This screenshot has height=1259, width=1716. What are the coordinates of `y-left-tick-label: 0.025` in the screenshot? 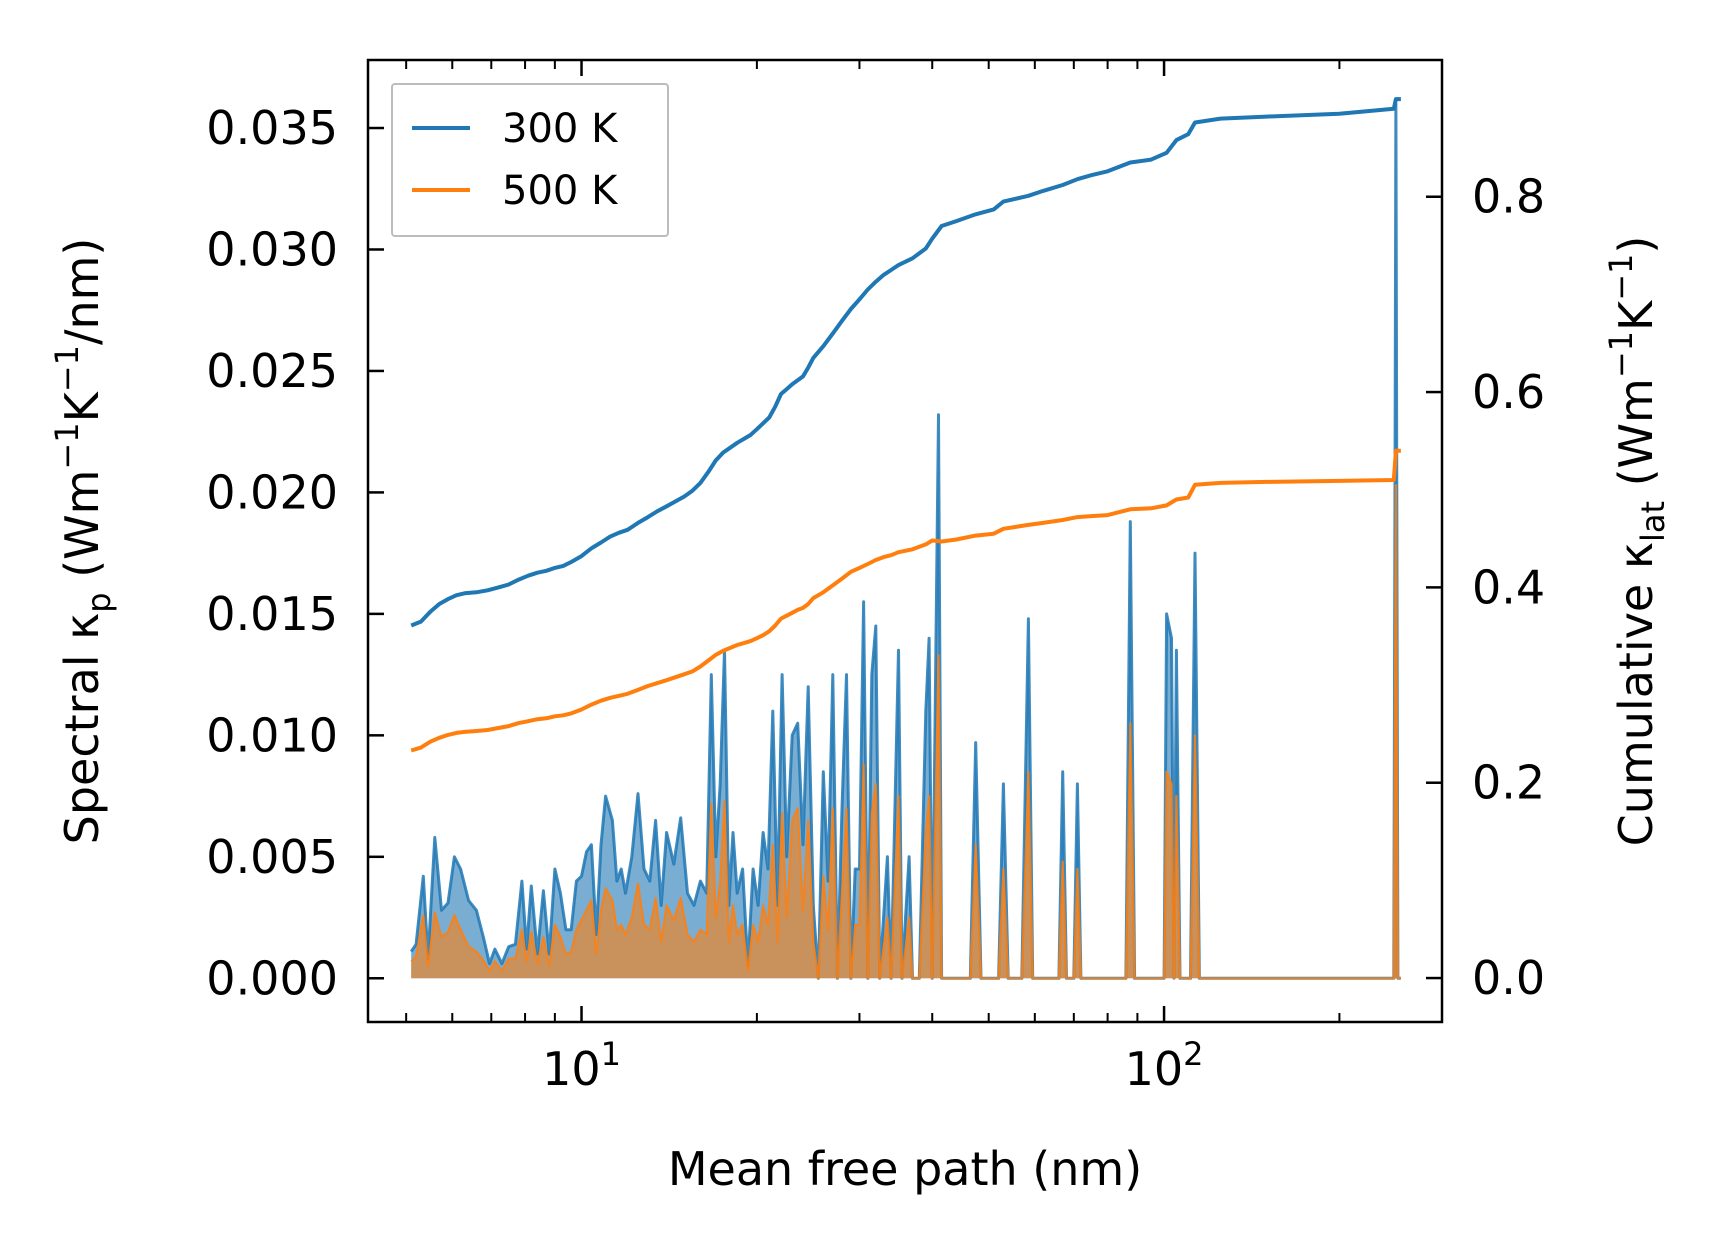 It's located at (272, 371).